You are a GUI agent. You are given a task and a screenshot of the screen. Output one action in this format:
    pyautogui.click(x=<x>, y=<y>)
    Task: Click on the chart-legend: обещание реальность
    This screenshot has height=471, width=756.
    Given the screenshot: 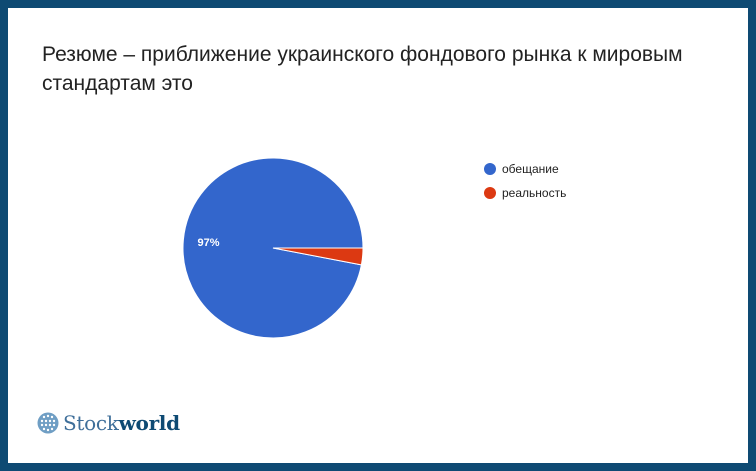 What is the action you would take?
    pyautogui.click(x=525, y=181)
    